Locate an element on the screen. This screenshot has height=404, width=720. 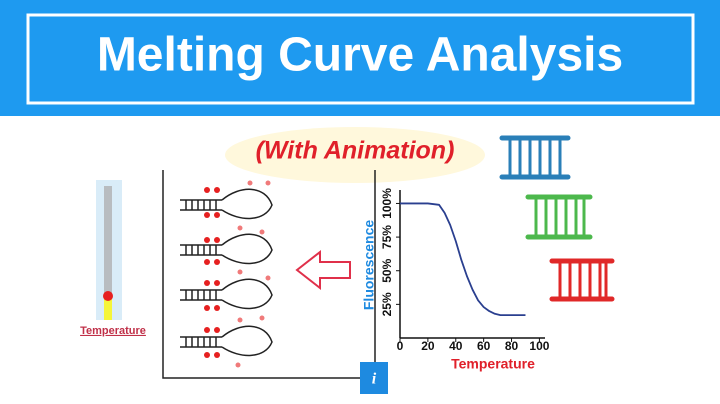
thermometer-label: Temperature is located at coordinates (113, 331).